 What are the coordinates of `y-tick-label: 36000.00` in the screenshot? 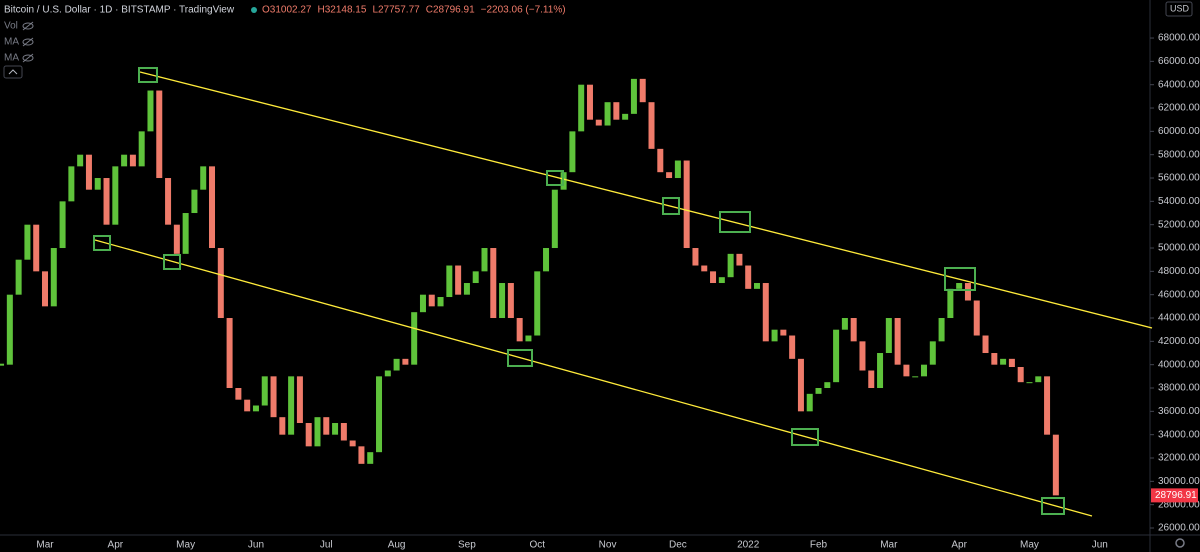 It's located at (1179, 411).